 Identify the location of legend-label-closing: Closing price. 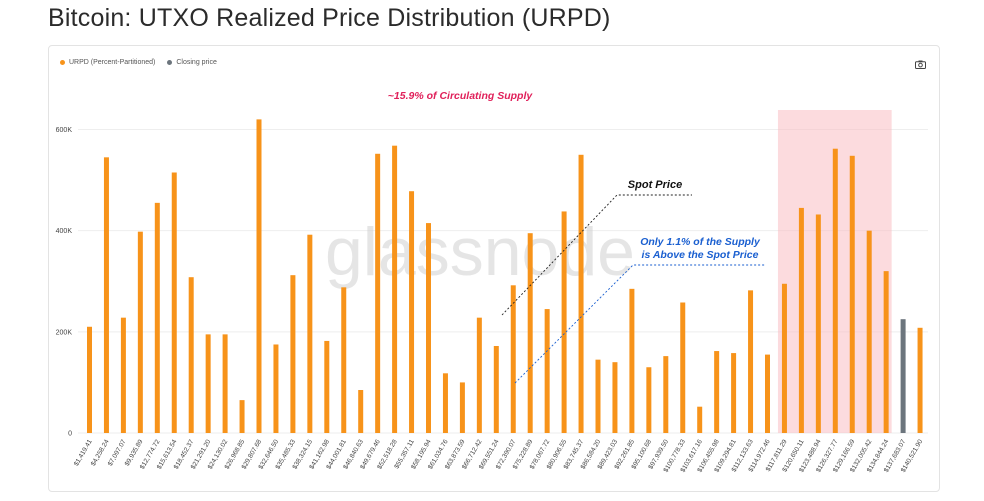
(196, 62).